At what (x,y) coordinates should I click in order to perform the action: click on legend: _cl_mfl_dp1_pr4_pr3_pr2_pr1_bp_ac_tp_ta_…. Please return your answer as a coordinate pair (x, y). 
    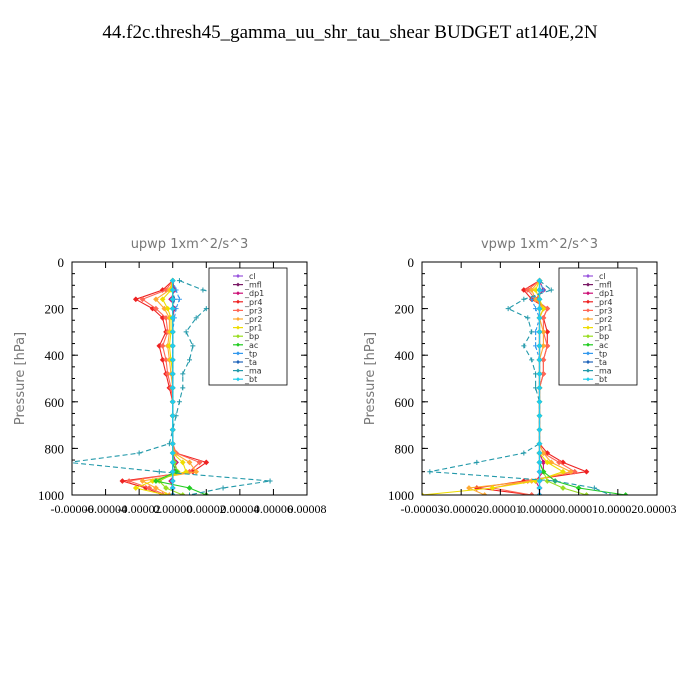
    Looking at the image, I should click on (248, 326).